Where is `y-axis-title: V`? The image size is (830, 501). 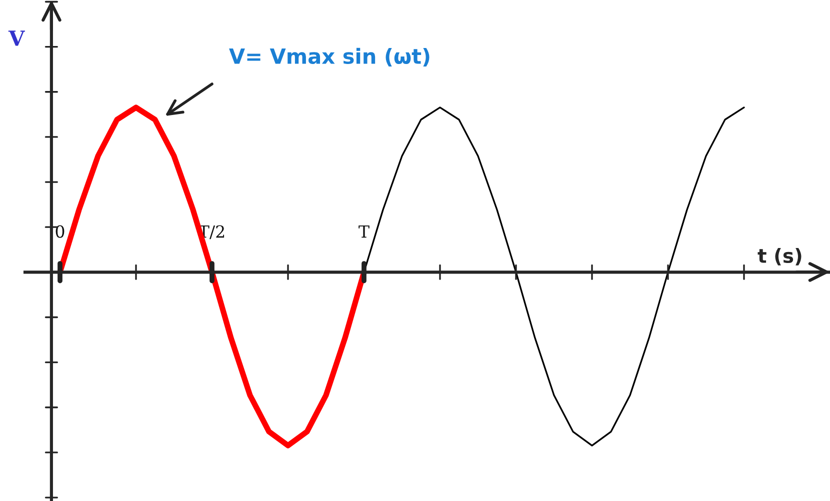
y-axis-title: V is located at coordinates (16, 38).